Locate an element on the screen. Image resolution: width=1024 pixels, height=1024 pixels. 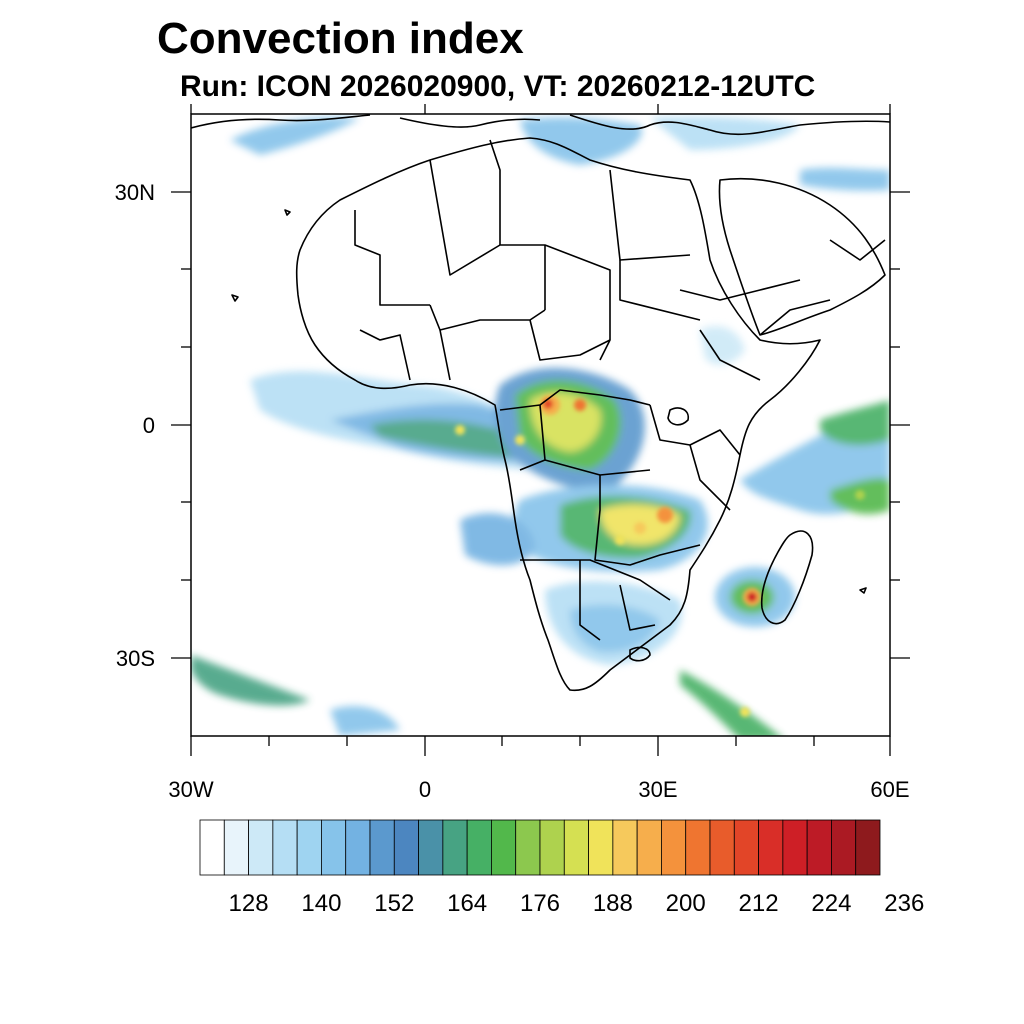
lon-label-30w: 30W is located at coordinates (190, 789).